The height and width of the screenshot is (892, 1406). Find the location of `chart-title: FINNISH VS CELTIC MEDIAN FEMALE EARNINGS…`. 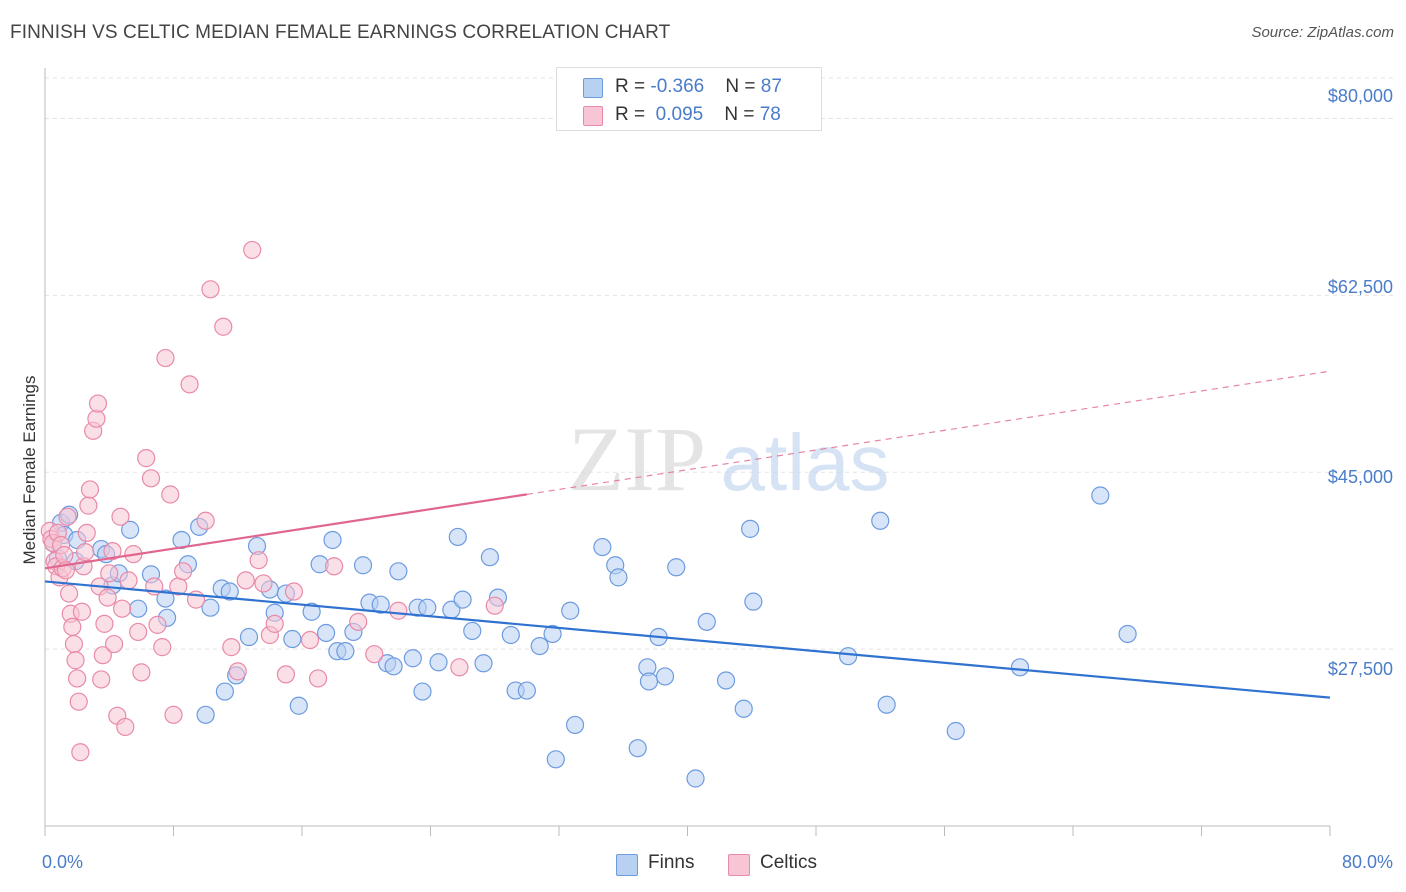

chart-title: FINNISH VS CELTIC MEDIAN FEMALE EARNINGS… is located at coordinates (340, 32).